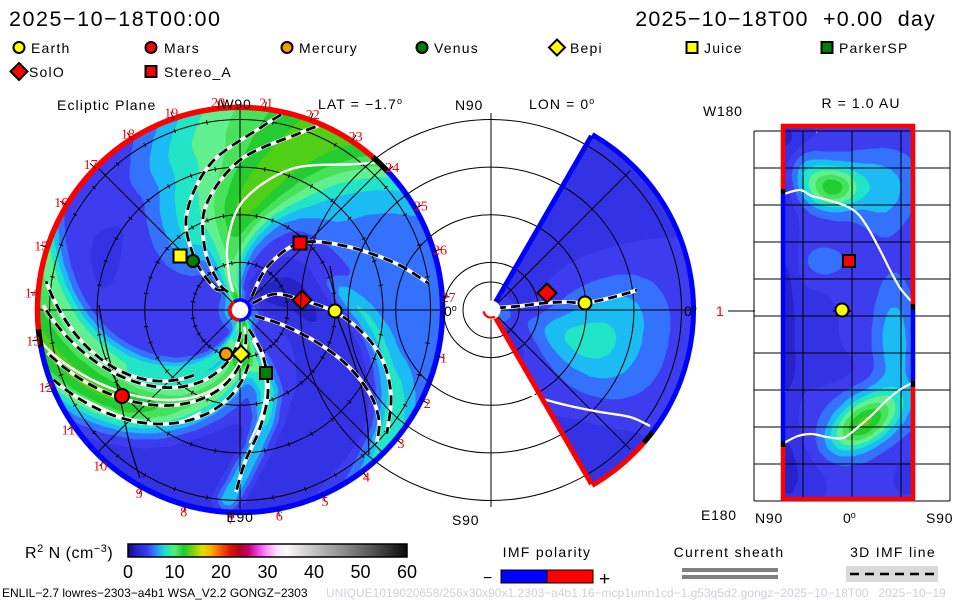 The height and width of the screenshot is (600, 960). What do you see at coordinates (893, 552) in the screenshot?
I see `svg-text: 3D IMF line` at bounding box center [893, 552].